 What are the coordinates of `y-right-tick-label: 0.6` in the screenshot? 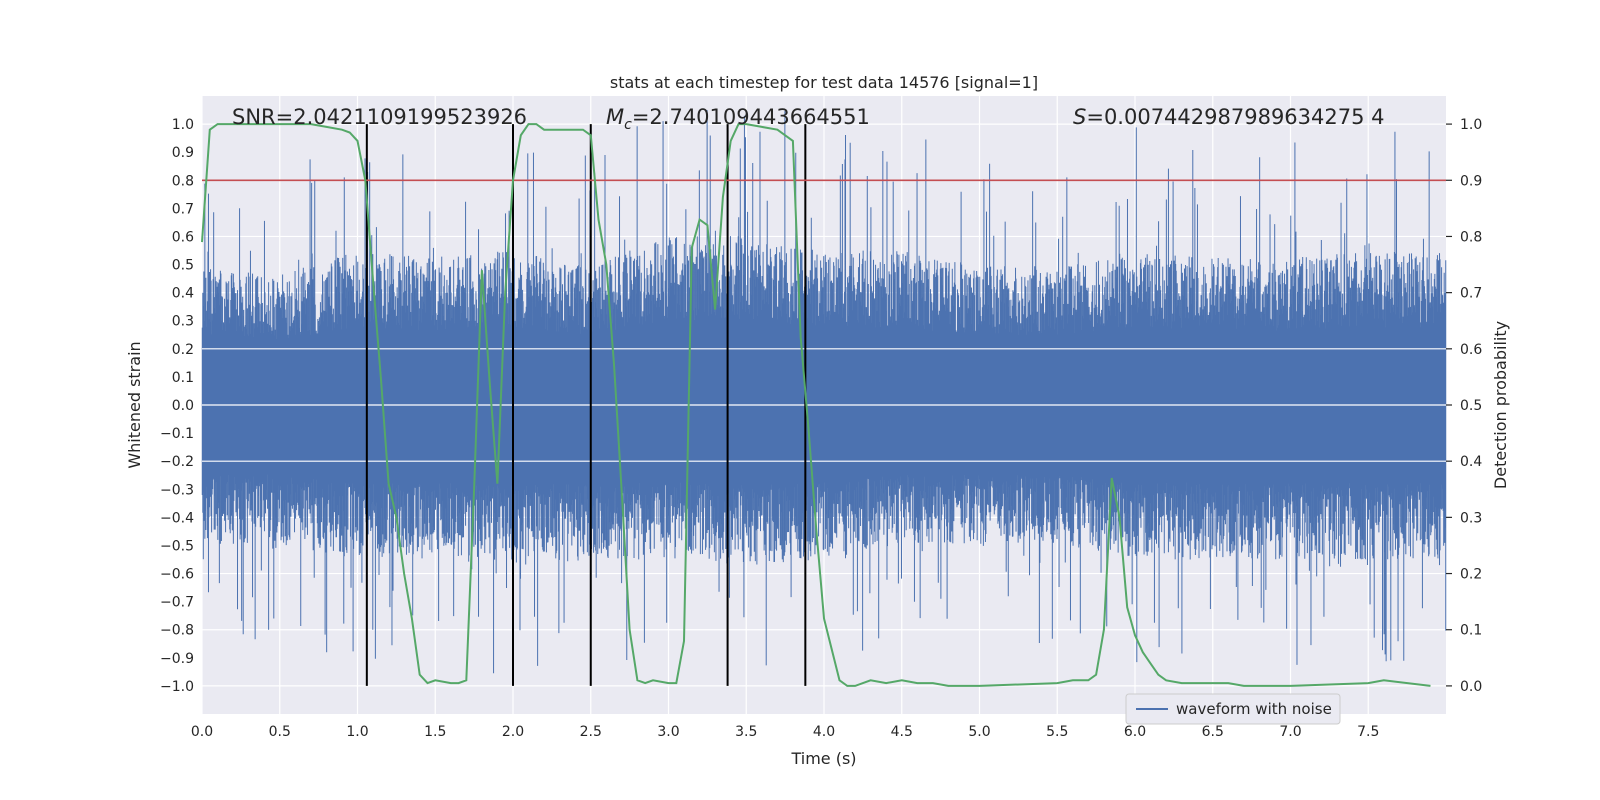 It's located at (1471, 350).